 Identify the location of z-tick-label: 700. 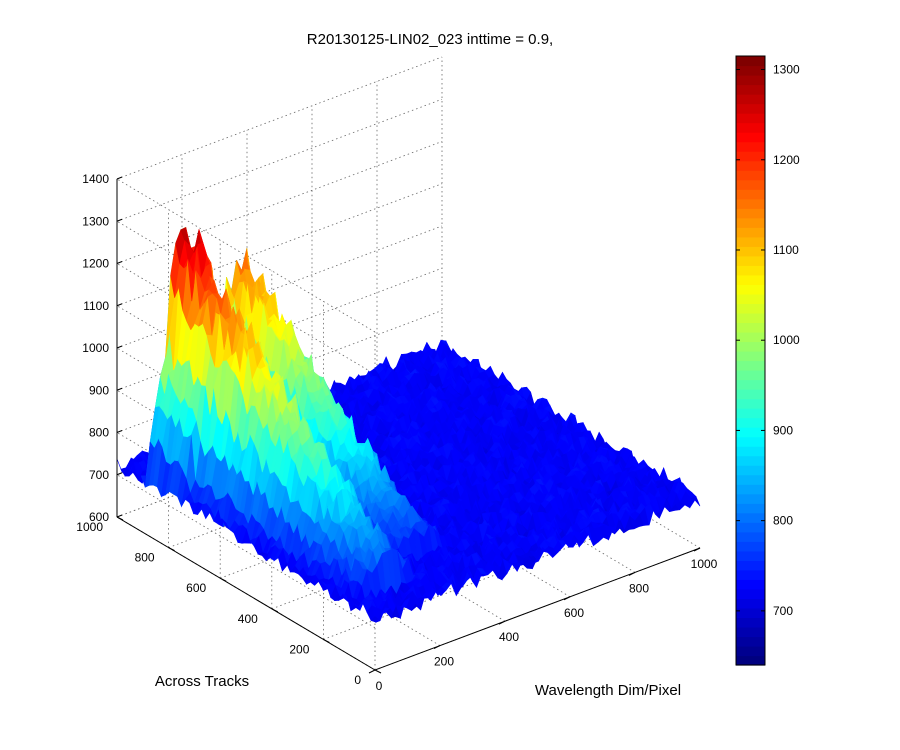
(99, 475).